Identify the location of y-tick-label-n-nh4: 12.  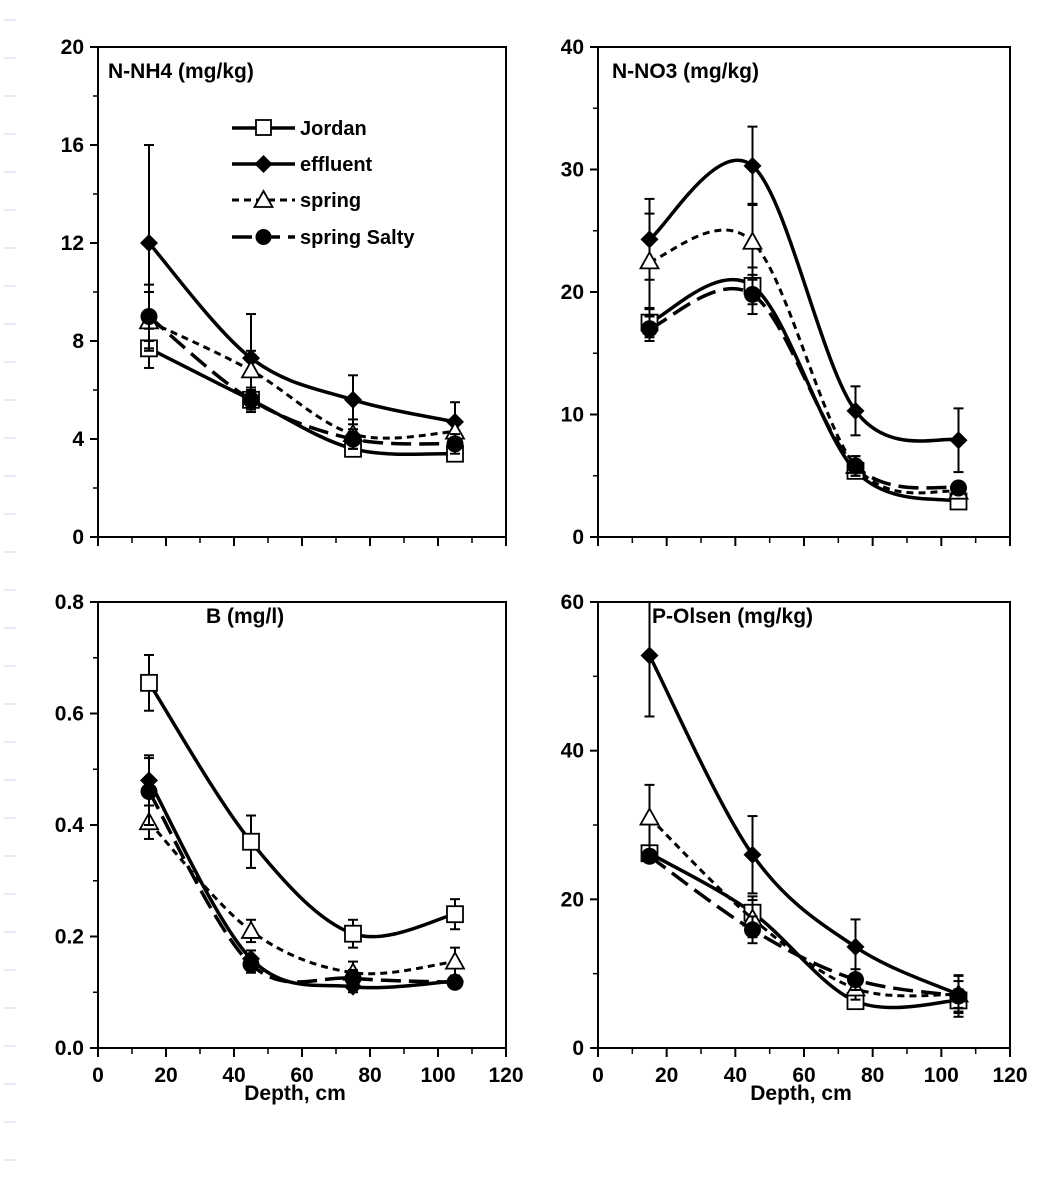
(72, 243).